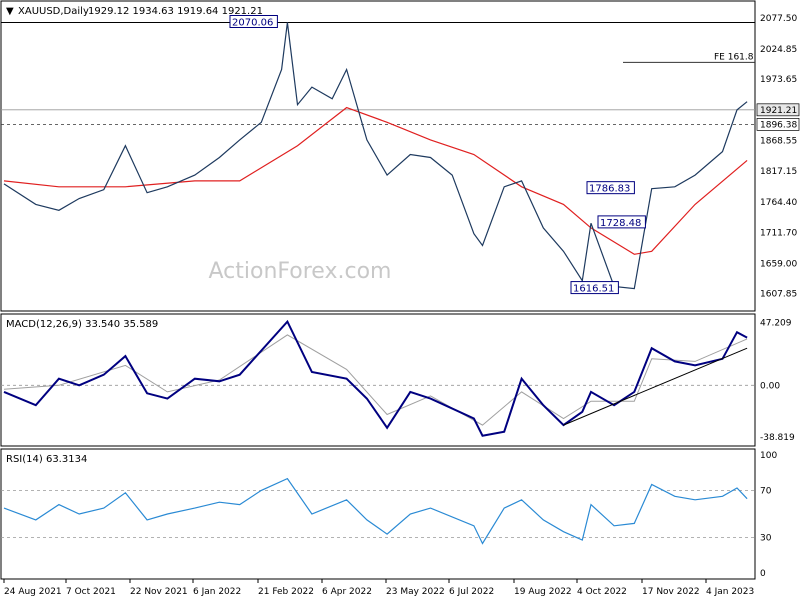 The width and height of the screenshot is (800, 600). Describe the element at coordinates (471, 592) in the screenshot. I see `x-tick-label: 6 Jul 2022` at that location.